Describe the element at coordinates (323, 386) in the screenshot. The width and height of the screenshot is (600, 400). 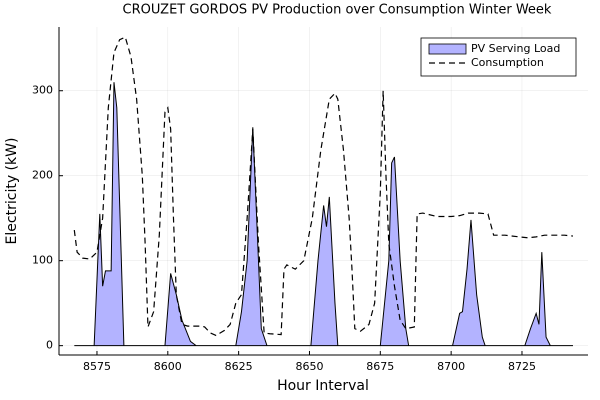
I see `x-axis-label: Hour Interval` at that location.